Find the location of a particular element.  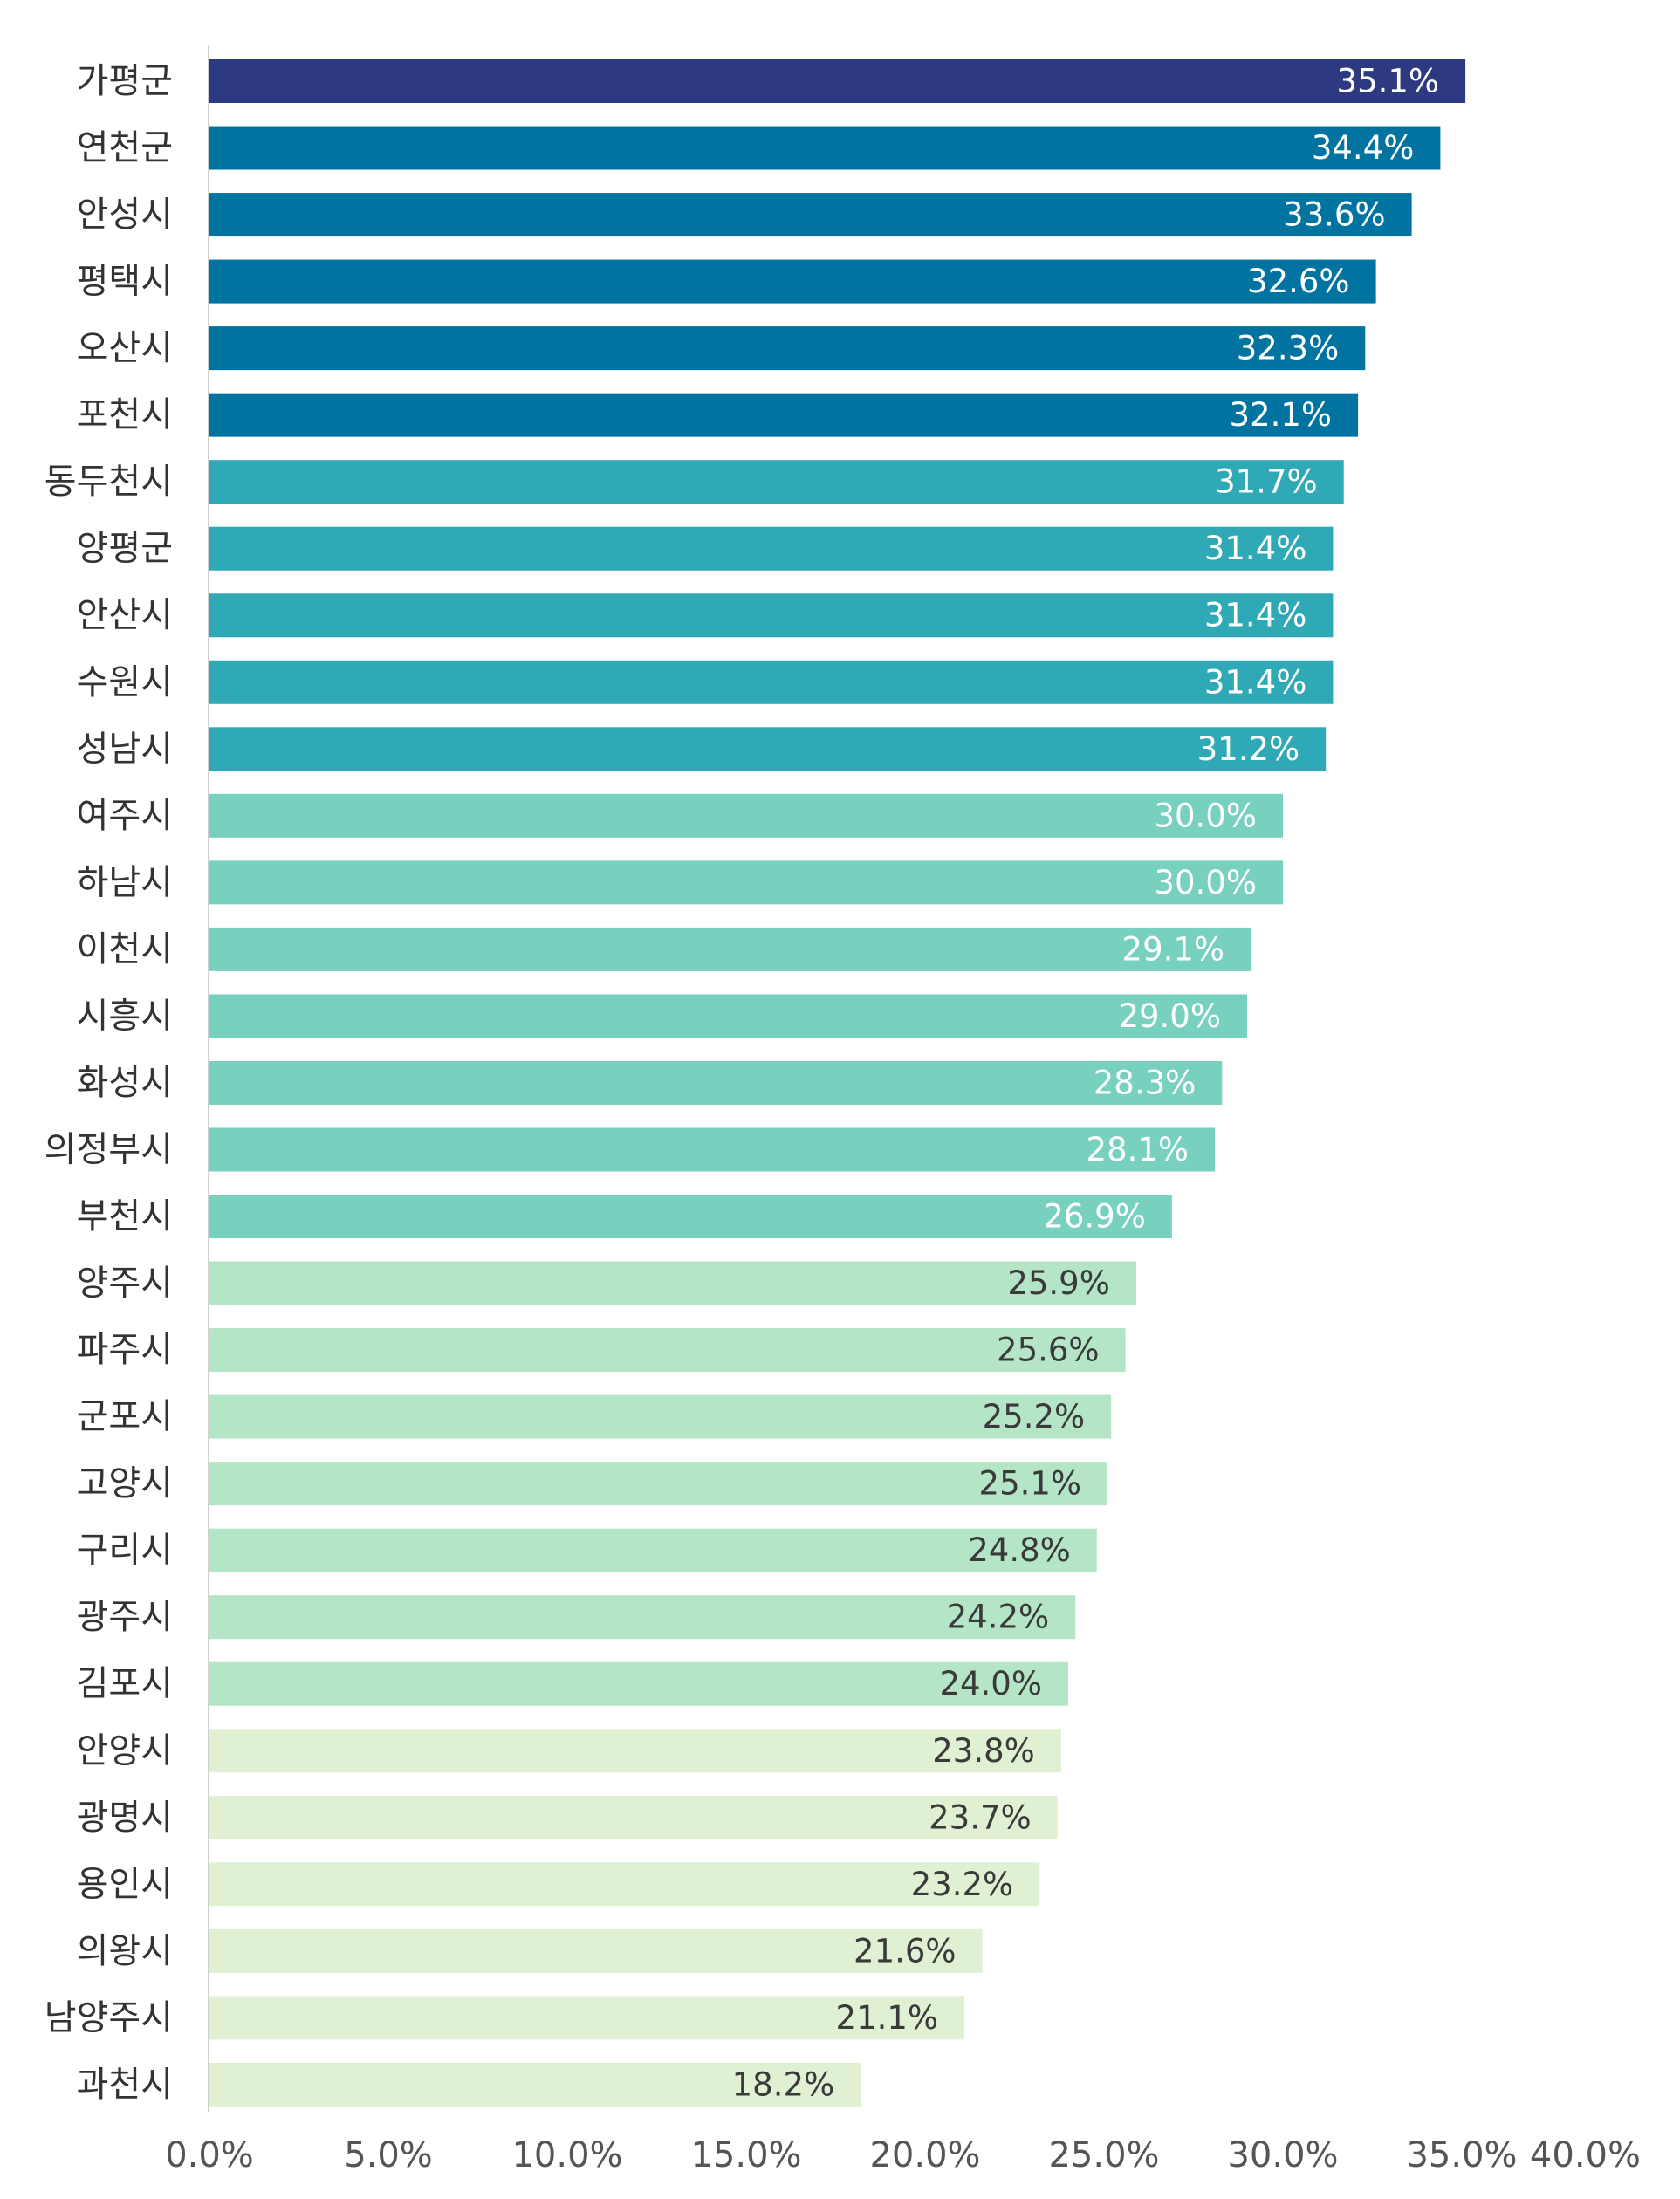

value-label: 24.2% is located at coordinates (998, 1617).